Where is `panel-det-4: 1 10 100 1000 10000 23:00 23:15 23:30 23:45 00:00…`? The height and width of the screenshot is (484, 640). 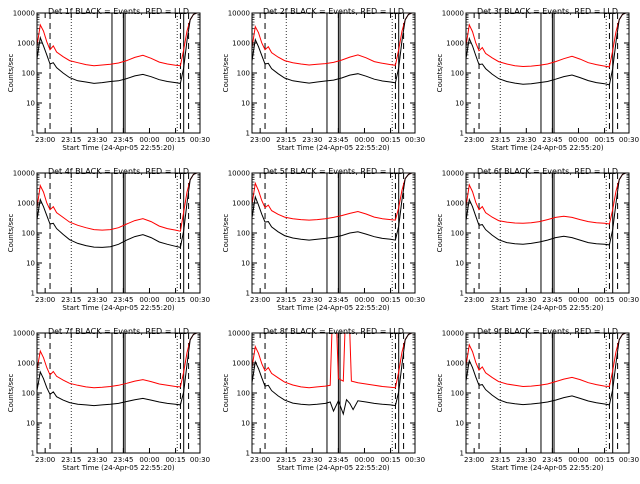 panel-det-4: 1 10 100 1000 10000 23:00 23:15 23:30 23:45 00:00… is located at coordinates (108, 239).